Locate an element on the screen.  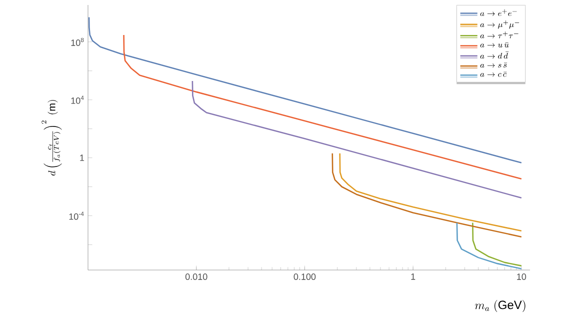
x-tick-label: 0.010 is located at coordinates (196, 277).